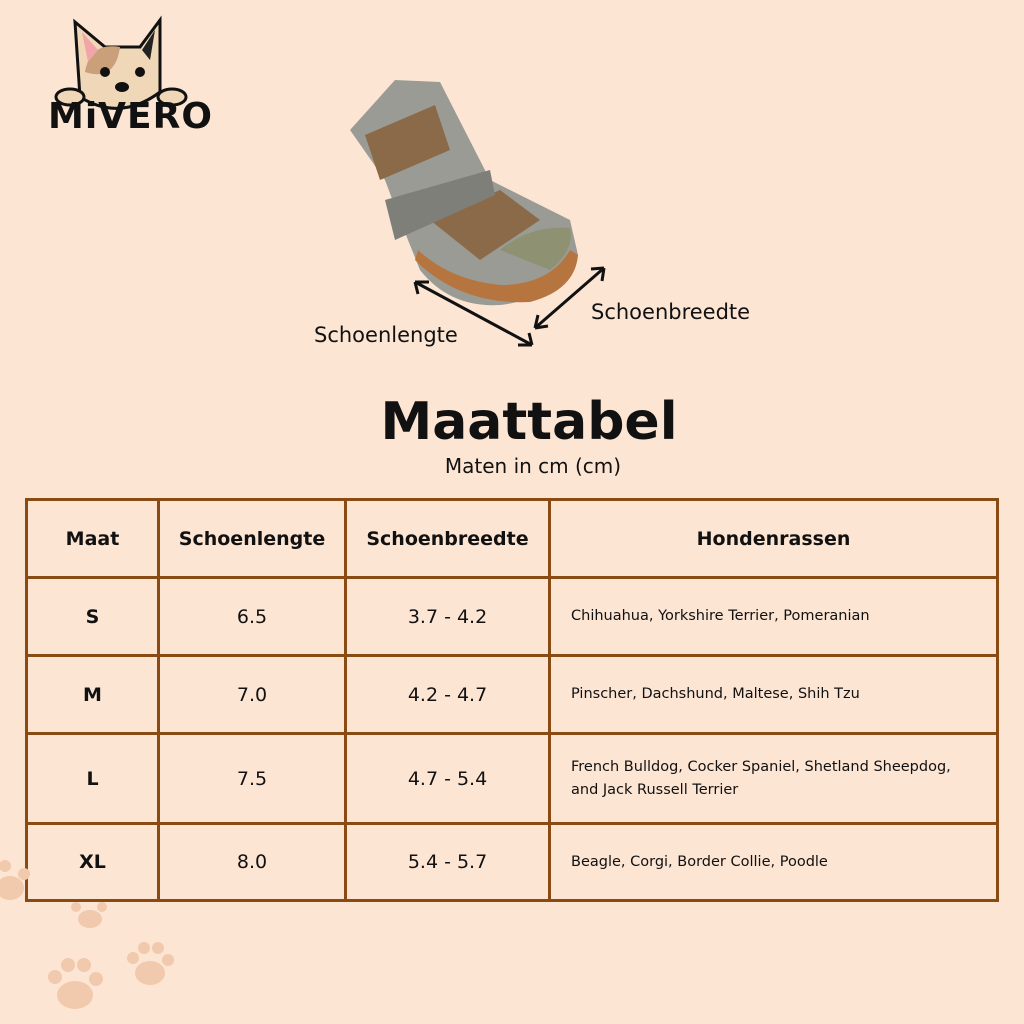  What do you see at coordinates (447, 862) in the screenshot?
I see `width-cell: 5.4 - 5.7` at bounding box center [447, 862].